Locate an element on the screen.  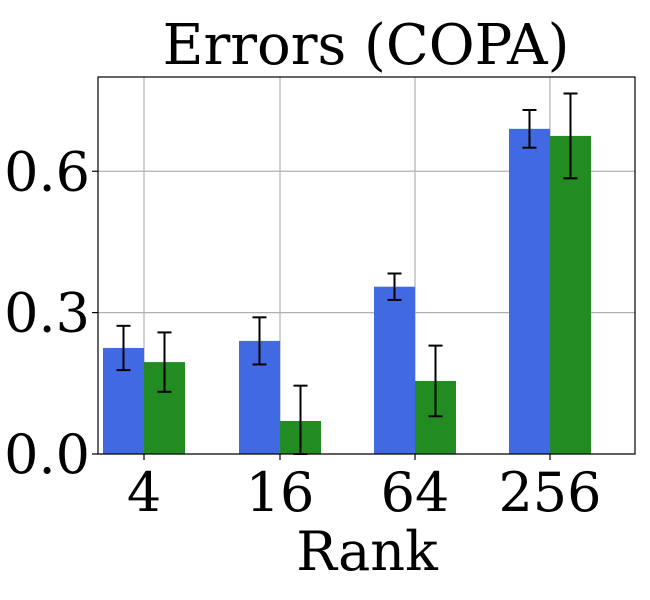
y-tick-labels: 0.0 0.3 0.6 is located at coordinates (51, 313).